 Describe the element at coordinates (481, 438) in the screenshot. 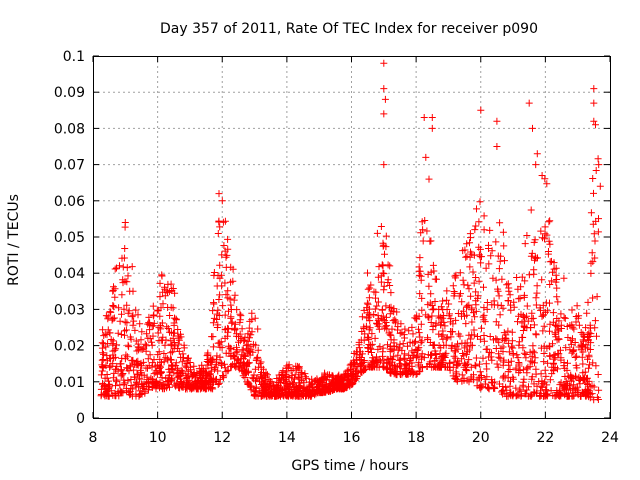

I see `x-tick-label: 20` at that location.